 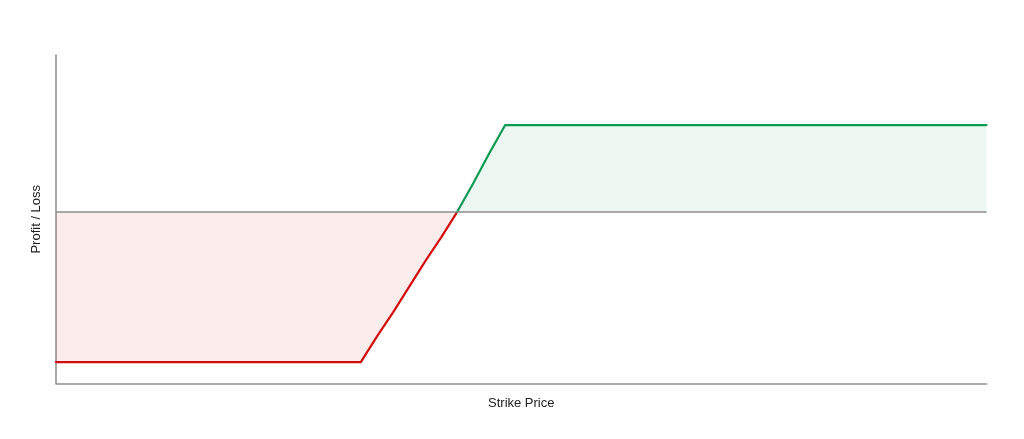 I want to click on y-axis-title: Profit / Loss, so click(x=35, y=219).